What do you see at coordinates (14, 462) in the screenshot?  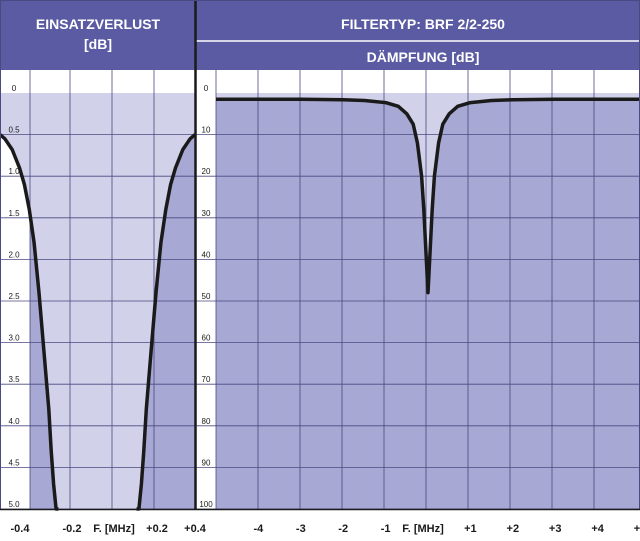 I see `left-y-tick-label: 4.5` at bounding box center [14, 462].